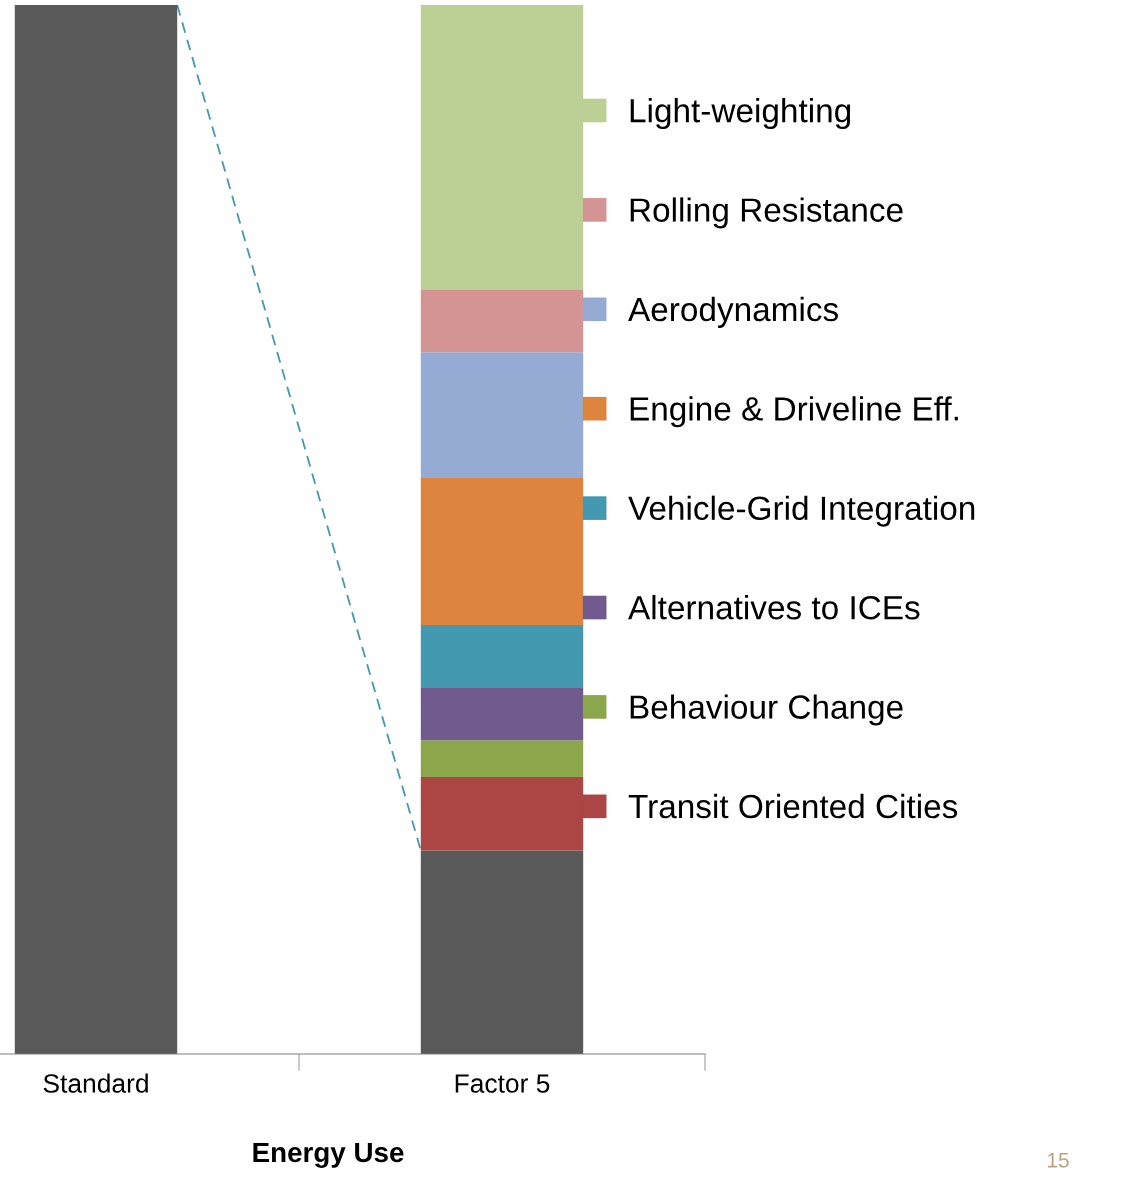 This screenshot has height=1193, width=1122. I want to click on legend-label: Rolling Resistance, so click(766, 213).